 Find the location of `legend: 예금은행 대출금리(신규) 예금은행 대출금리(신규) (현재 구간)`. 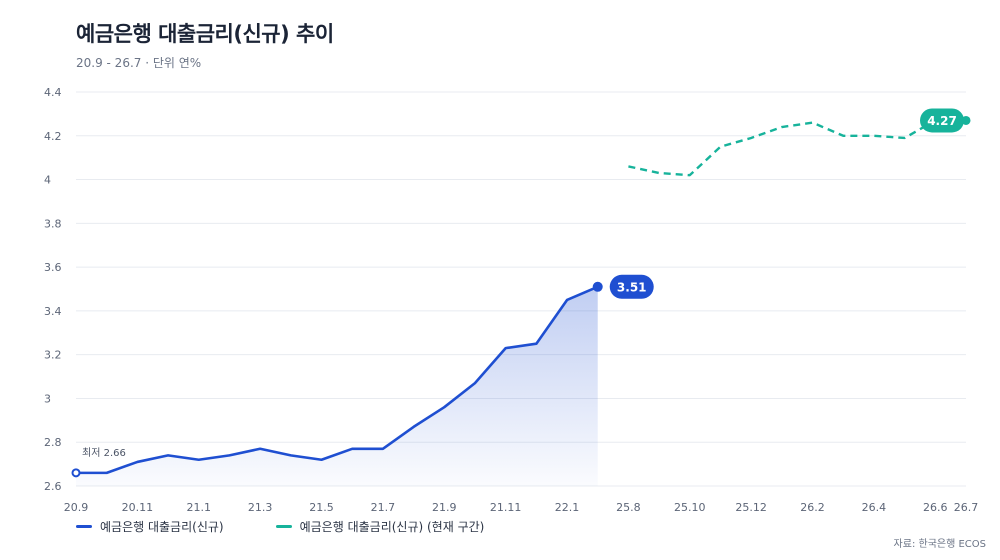

legend: 예금은행 대출금리(신규) 예금은행 대출금리(신규) (현재 구간) is located at coordinates (280, 526).